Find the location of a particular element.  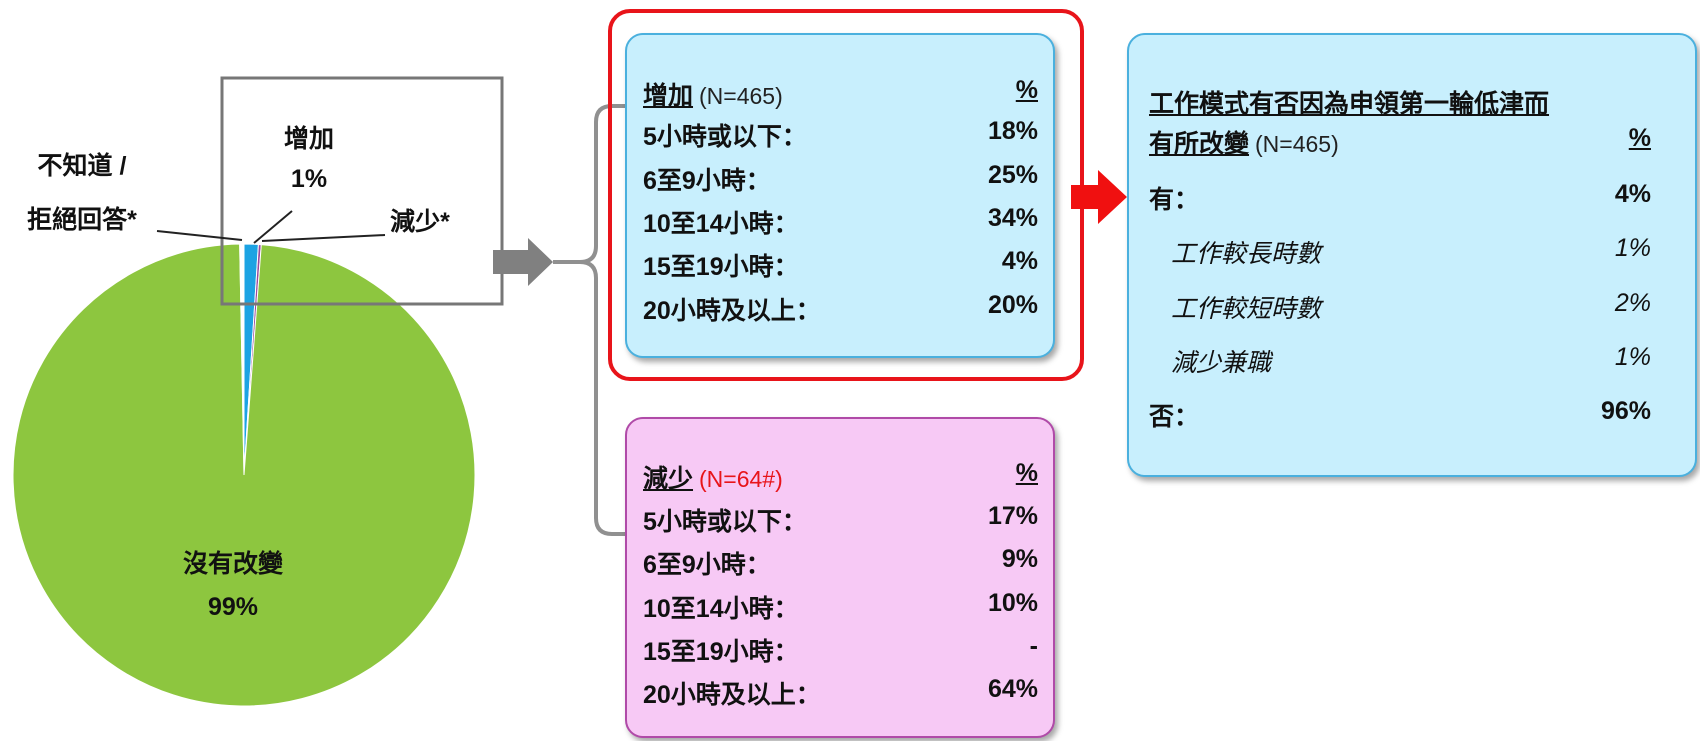

box-title: 減少 (N=64#) is located at coordinates (713, 479).